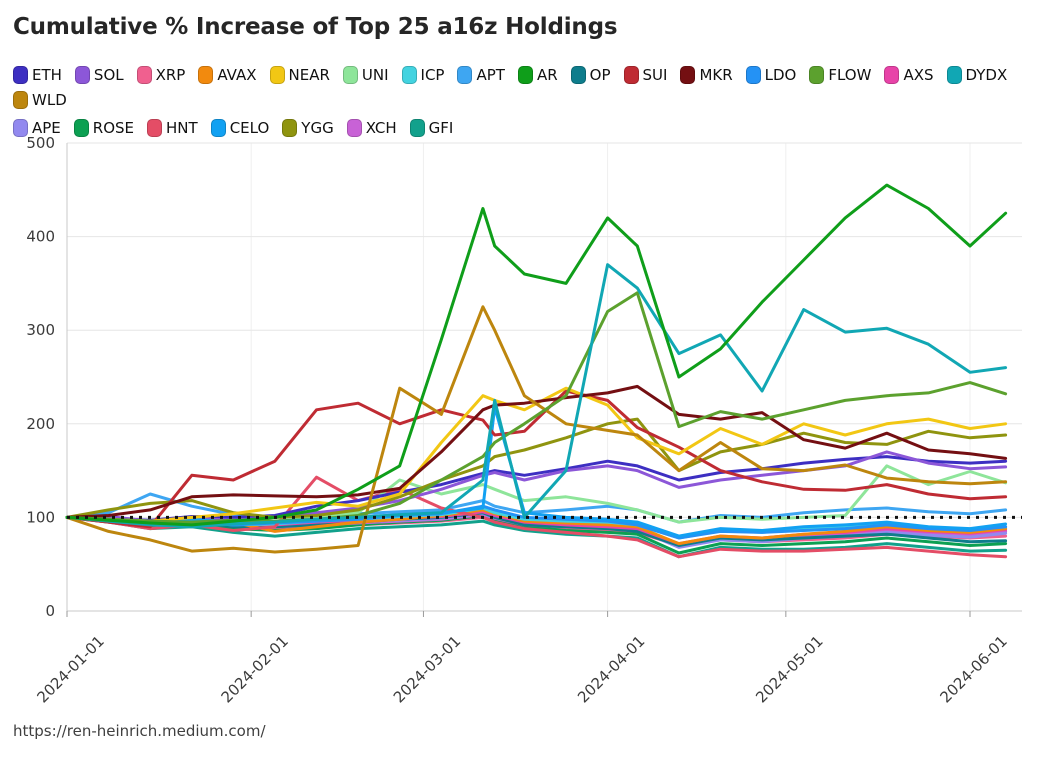 This screenshot has height=758, width=1050. Describe the element at coordinates (277, 75) in the screenshot. I see `legend-swatch-NEAR` at that location.